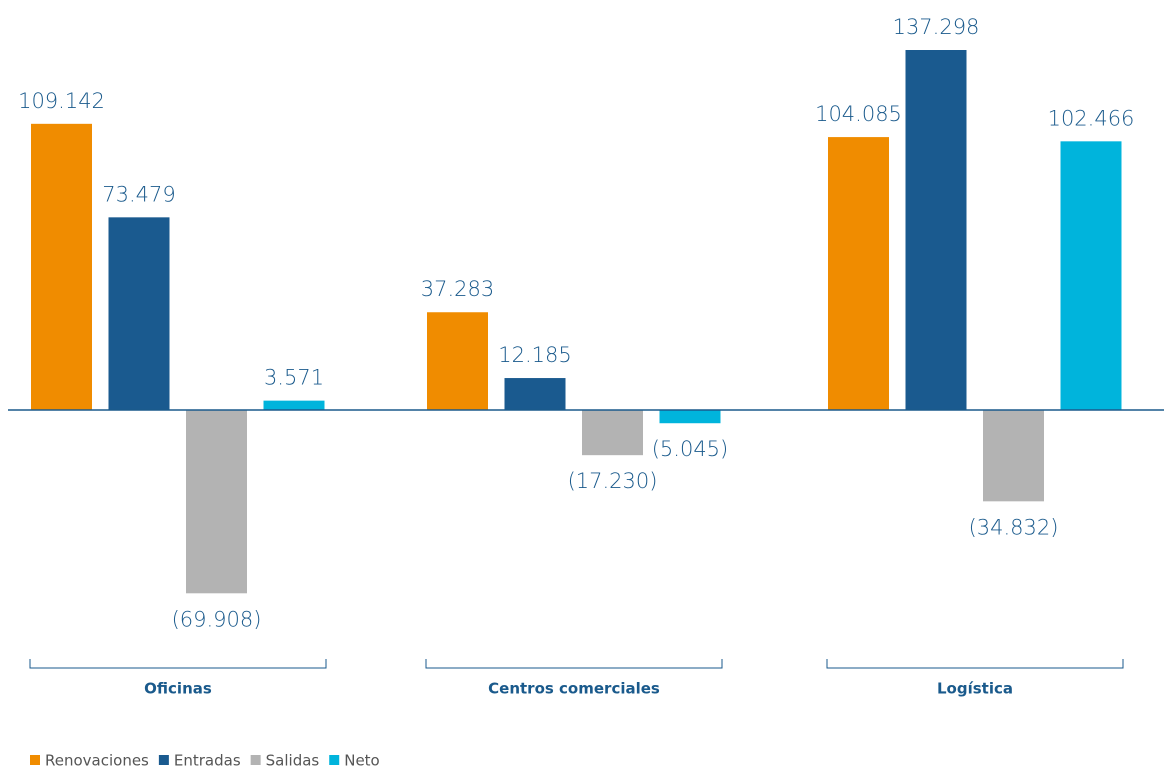 This screenshot has width=1164, height=769. What do you see at coordinates (613, 481) in the screenshot?
I see `value-label: (17.230)` at bounding box center [613, 481].